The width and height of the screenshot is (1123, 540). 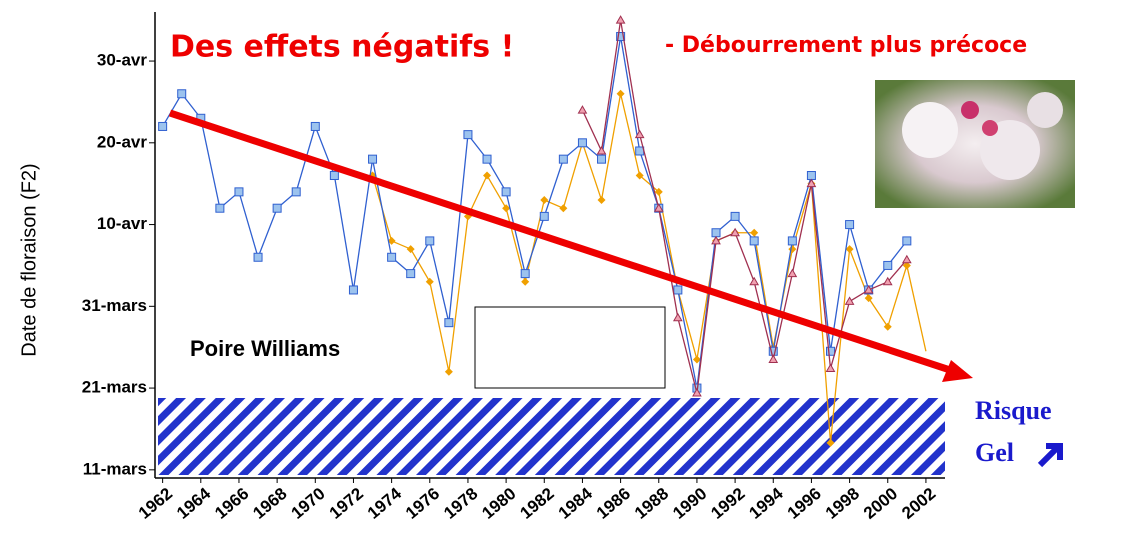 What do you see at coordinates (880, 503) in the screenshot?
I see `x-tick-label: 2000` at bounding box center [880, 503].